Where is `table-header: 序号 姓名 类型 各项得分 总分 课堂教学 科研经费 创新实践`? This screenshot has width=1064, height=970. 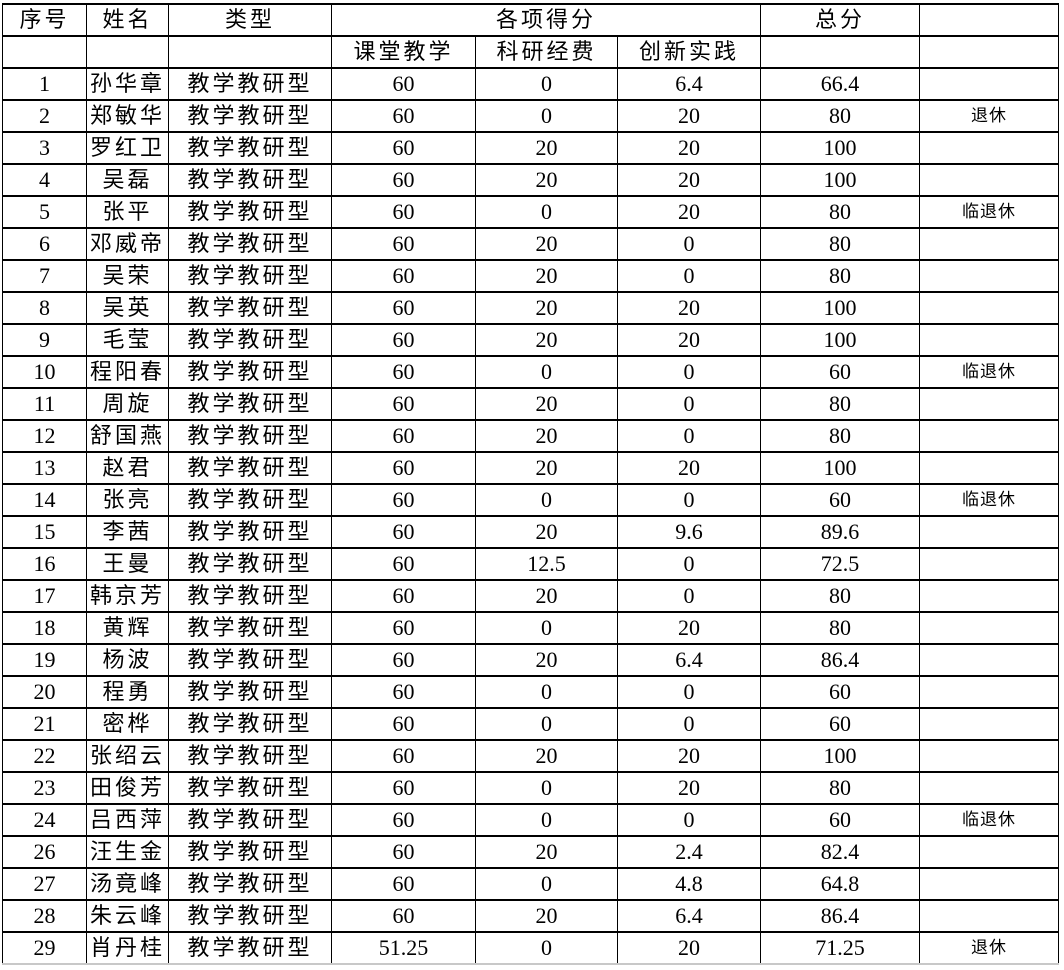 table-header: 序号 姓名 类型 各项得分 总分 课堂教学 科研经费 创新实践 is located at coordinates (530, 36).